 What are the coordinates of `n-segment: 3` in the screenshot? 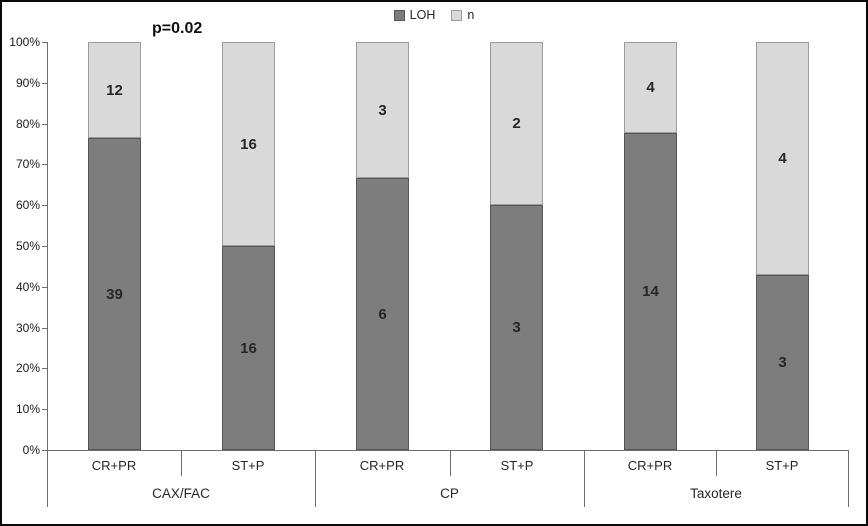 It's located at (382, 110).